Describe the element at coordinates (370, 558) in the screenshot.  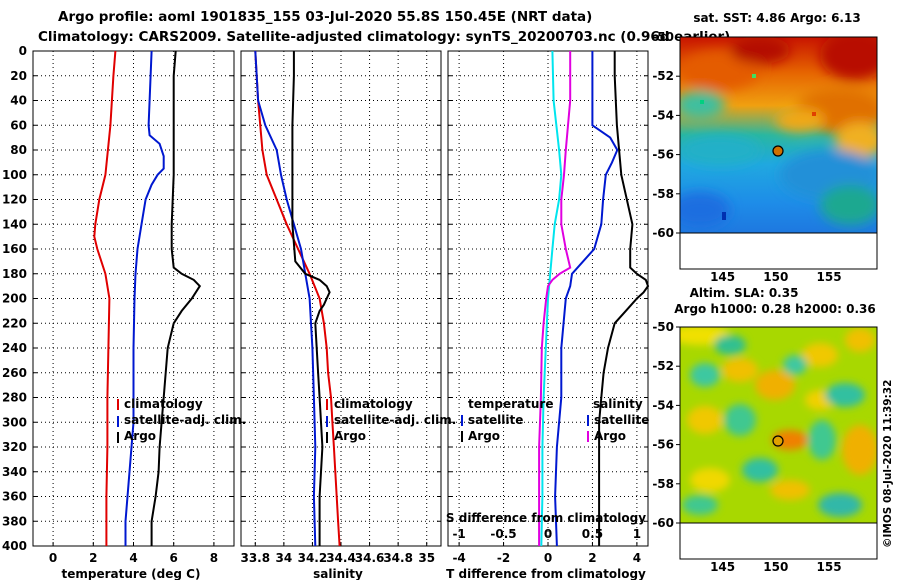
I see `x-tick-label: 34.6` at that location.